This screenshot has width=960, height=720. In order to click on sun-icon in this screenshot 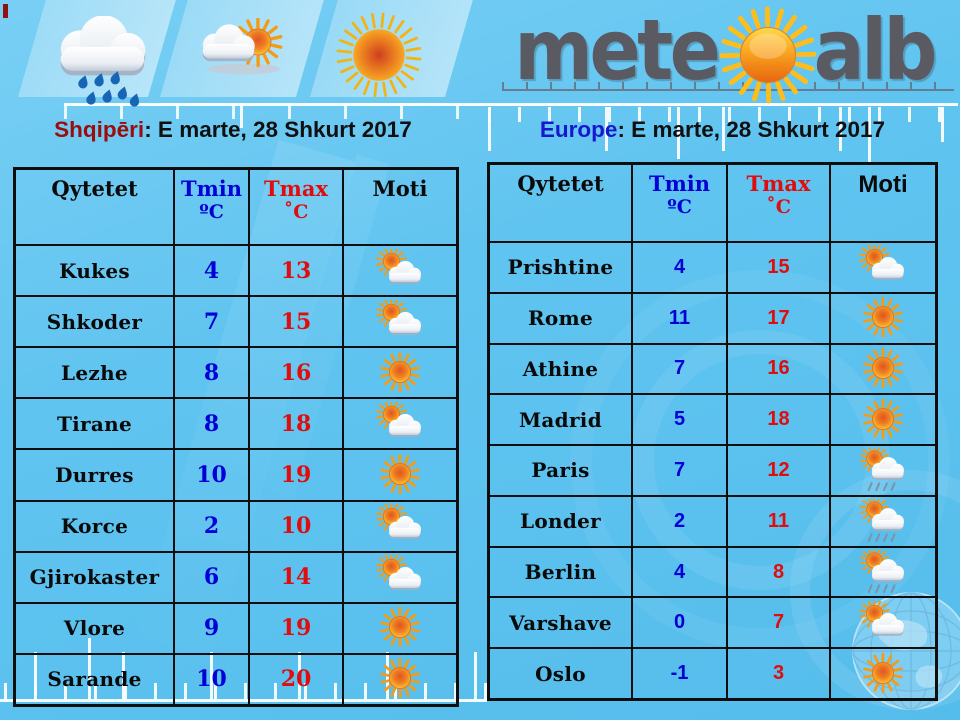, I will do `click(379, 55)`.